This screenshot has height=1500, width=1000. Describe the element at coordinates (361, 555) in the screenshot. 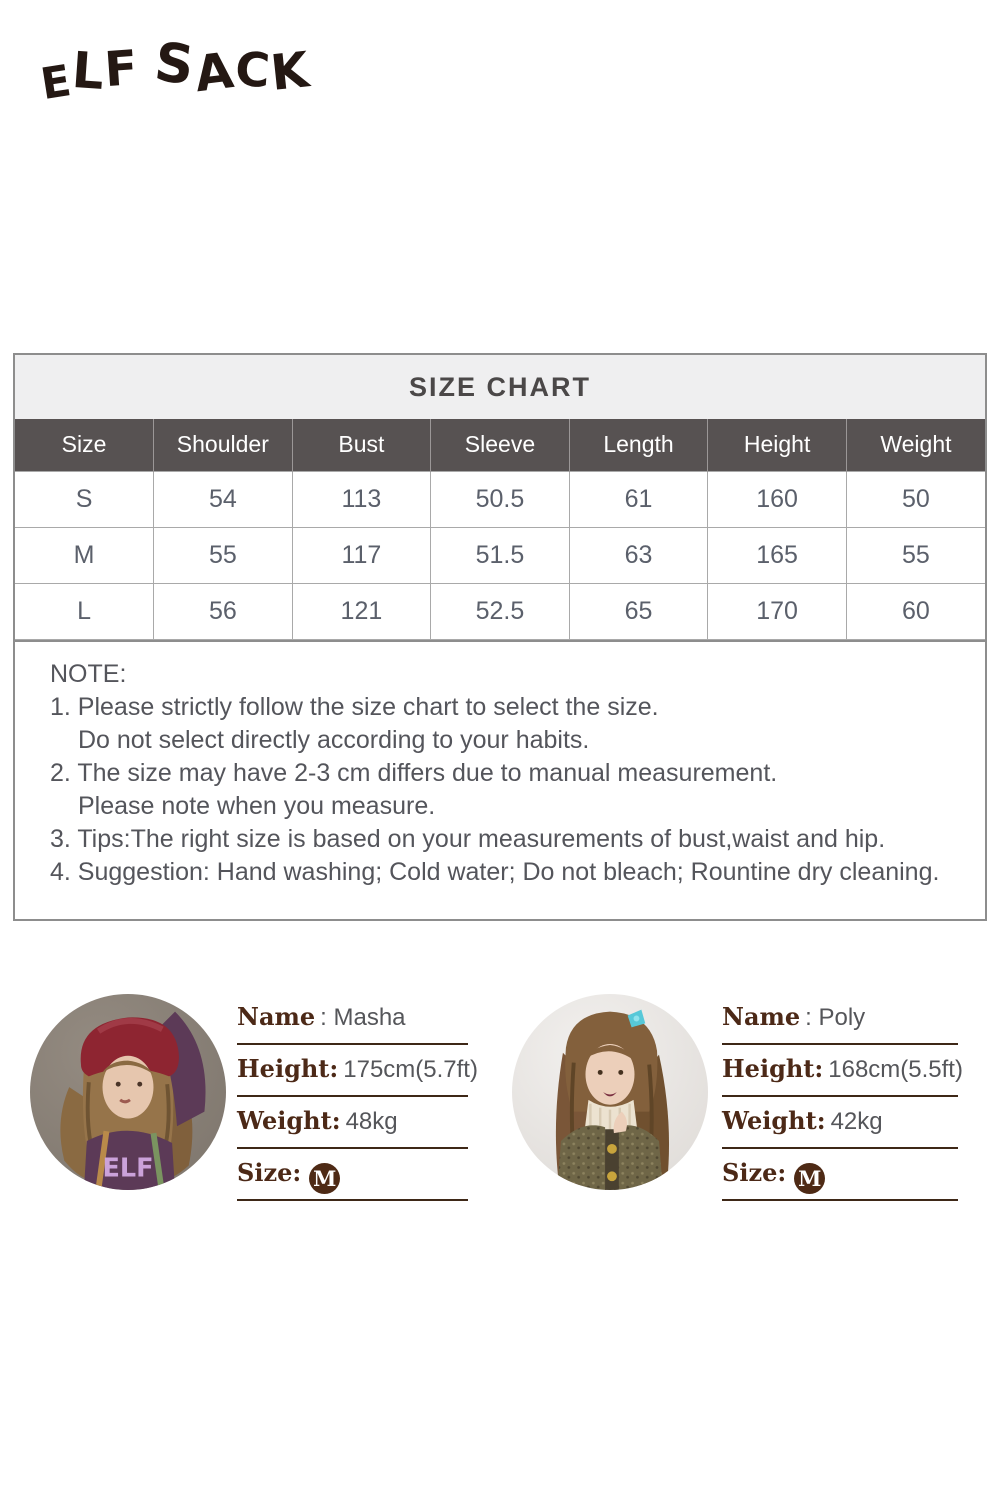

I see `size-cell: 117` at that location.